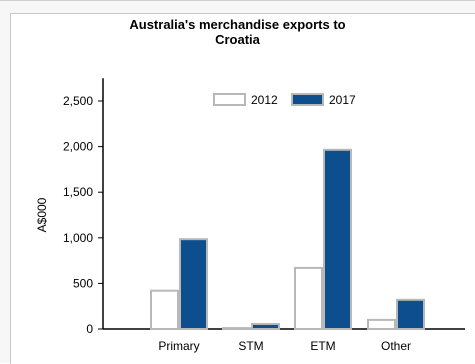  Describe the element at coordinates (42, 214) in the screenshot. I see `y-axis-title: A$000` at that location.